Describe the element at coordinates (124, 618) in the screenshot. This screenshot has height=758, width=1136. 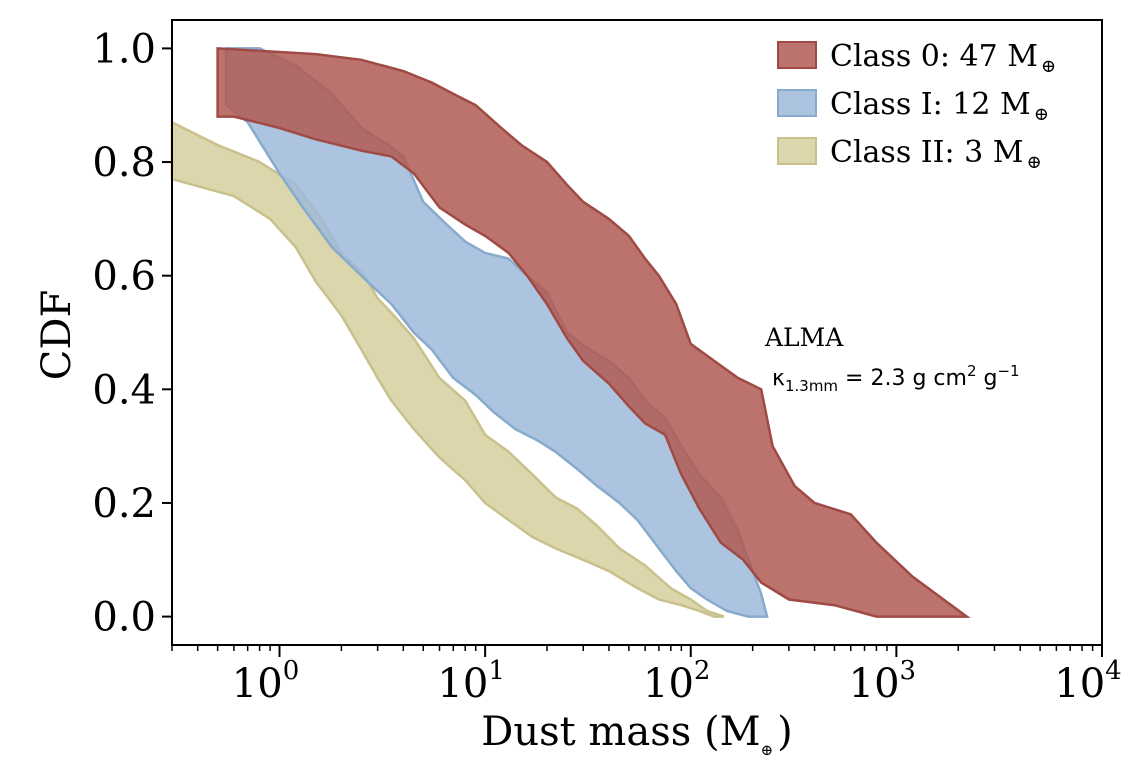
I see `y-tick-label-0: 0.0` at that location.